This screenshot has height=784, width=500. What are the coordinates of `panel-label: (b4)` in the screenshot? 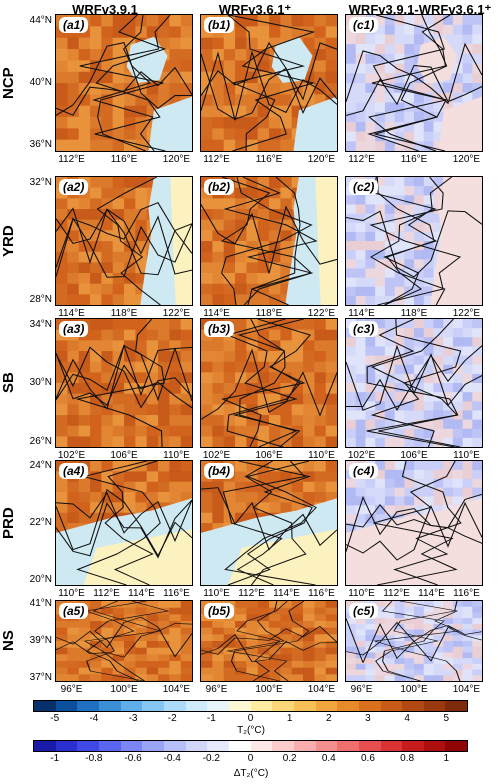 It's located at (219, 471).